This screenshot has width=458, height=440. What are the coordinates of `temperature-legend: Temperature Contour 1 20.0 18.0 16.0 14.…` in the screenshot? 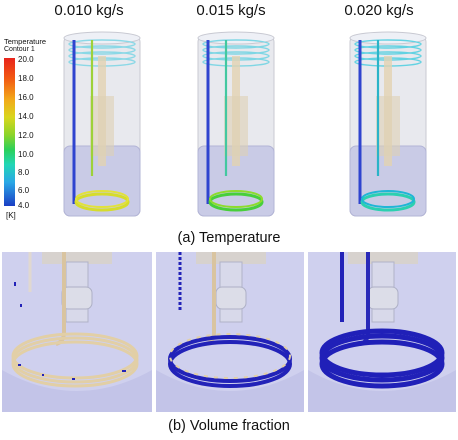 It's located at (34, 128).